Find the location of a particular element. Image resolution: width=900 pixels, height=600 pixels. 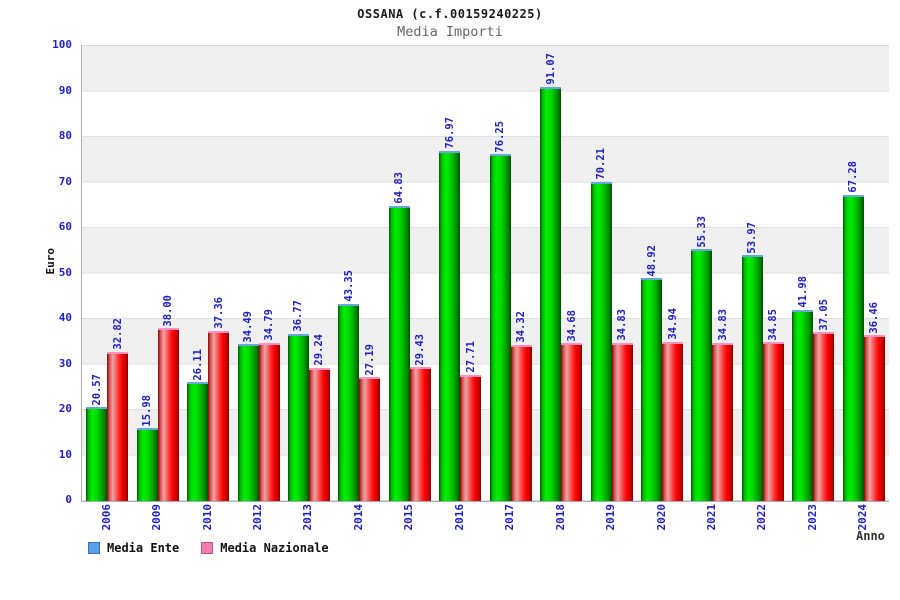

legend-item-media-nazionale: Media Nazionale is located at coordinates (265, 548).